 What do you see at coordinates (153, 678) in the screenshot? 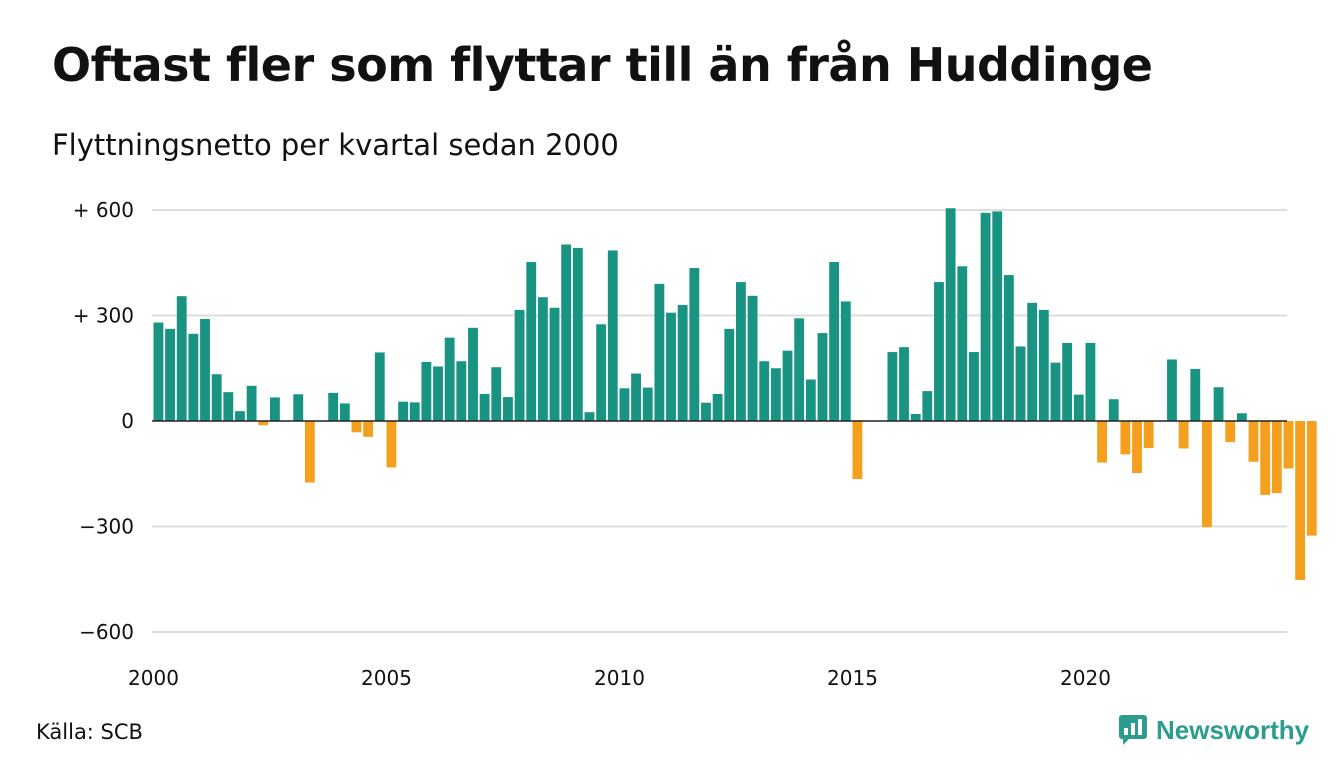
I see `x-tick-label: 2000` at bounding box center [153, 678].